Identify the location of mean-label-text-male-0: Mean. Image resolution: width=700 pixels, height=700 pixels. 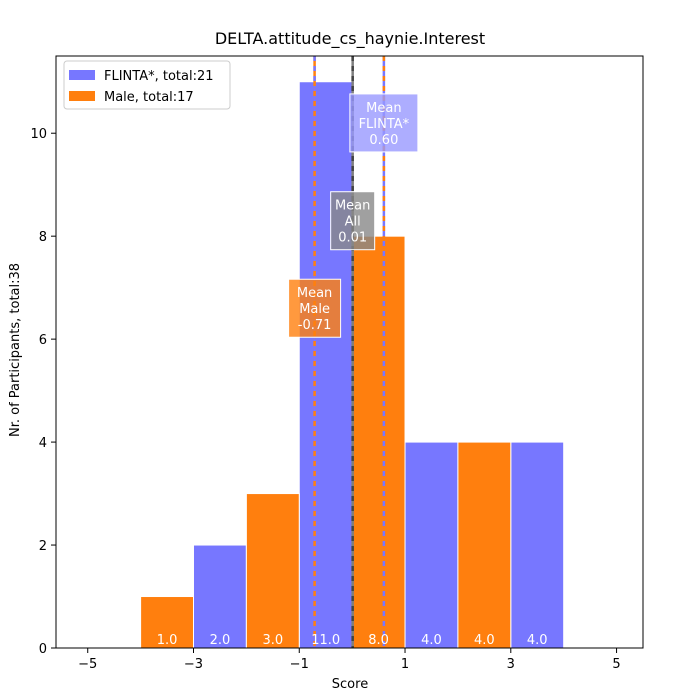
(314, 293).